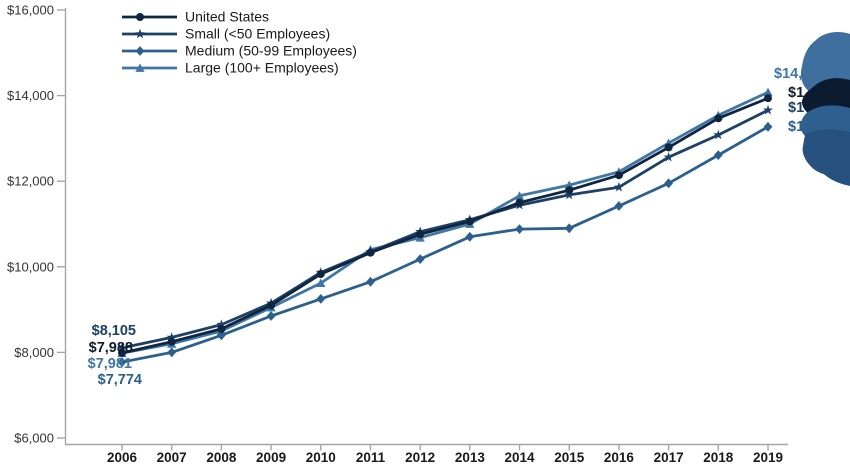 The width and height of the screenshot is (850, 469). I want to click on end-label-0: $1, so click(796, 93).